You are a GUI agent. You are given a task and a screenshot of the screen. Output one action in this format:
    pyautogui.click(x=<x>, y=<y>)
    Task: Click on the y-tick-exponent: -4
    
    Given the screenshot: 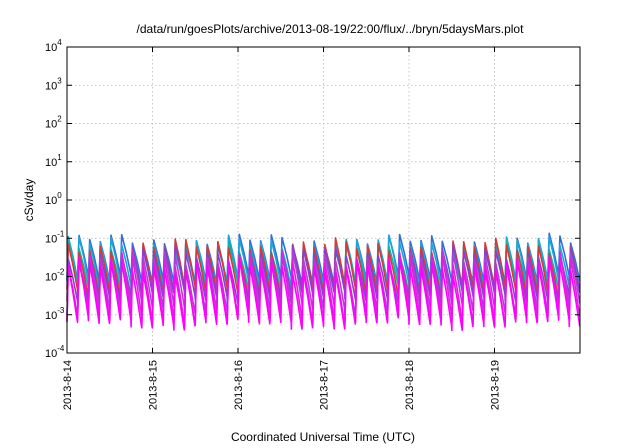 What is the action you would take?
    pyautogui.click(x=61, y=348)
    